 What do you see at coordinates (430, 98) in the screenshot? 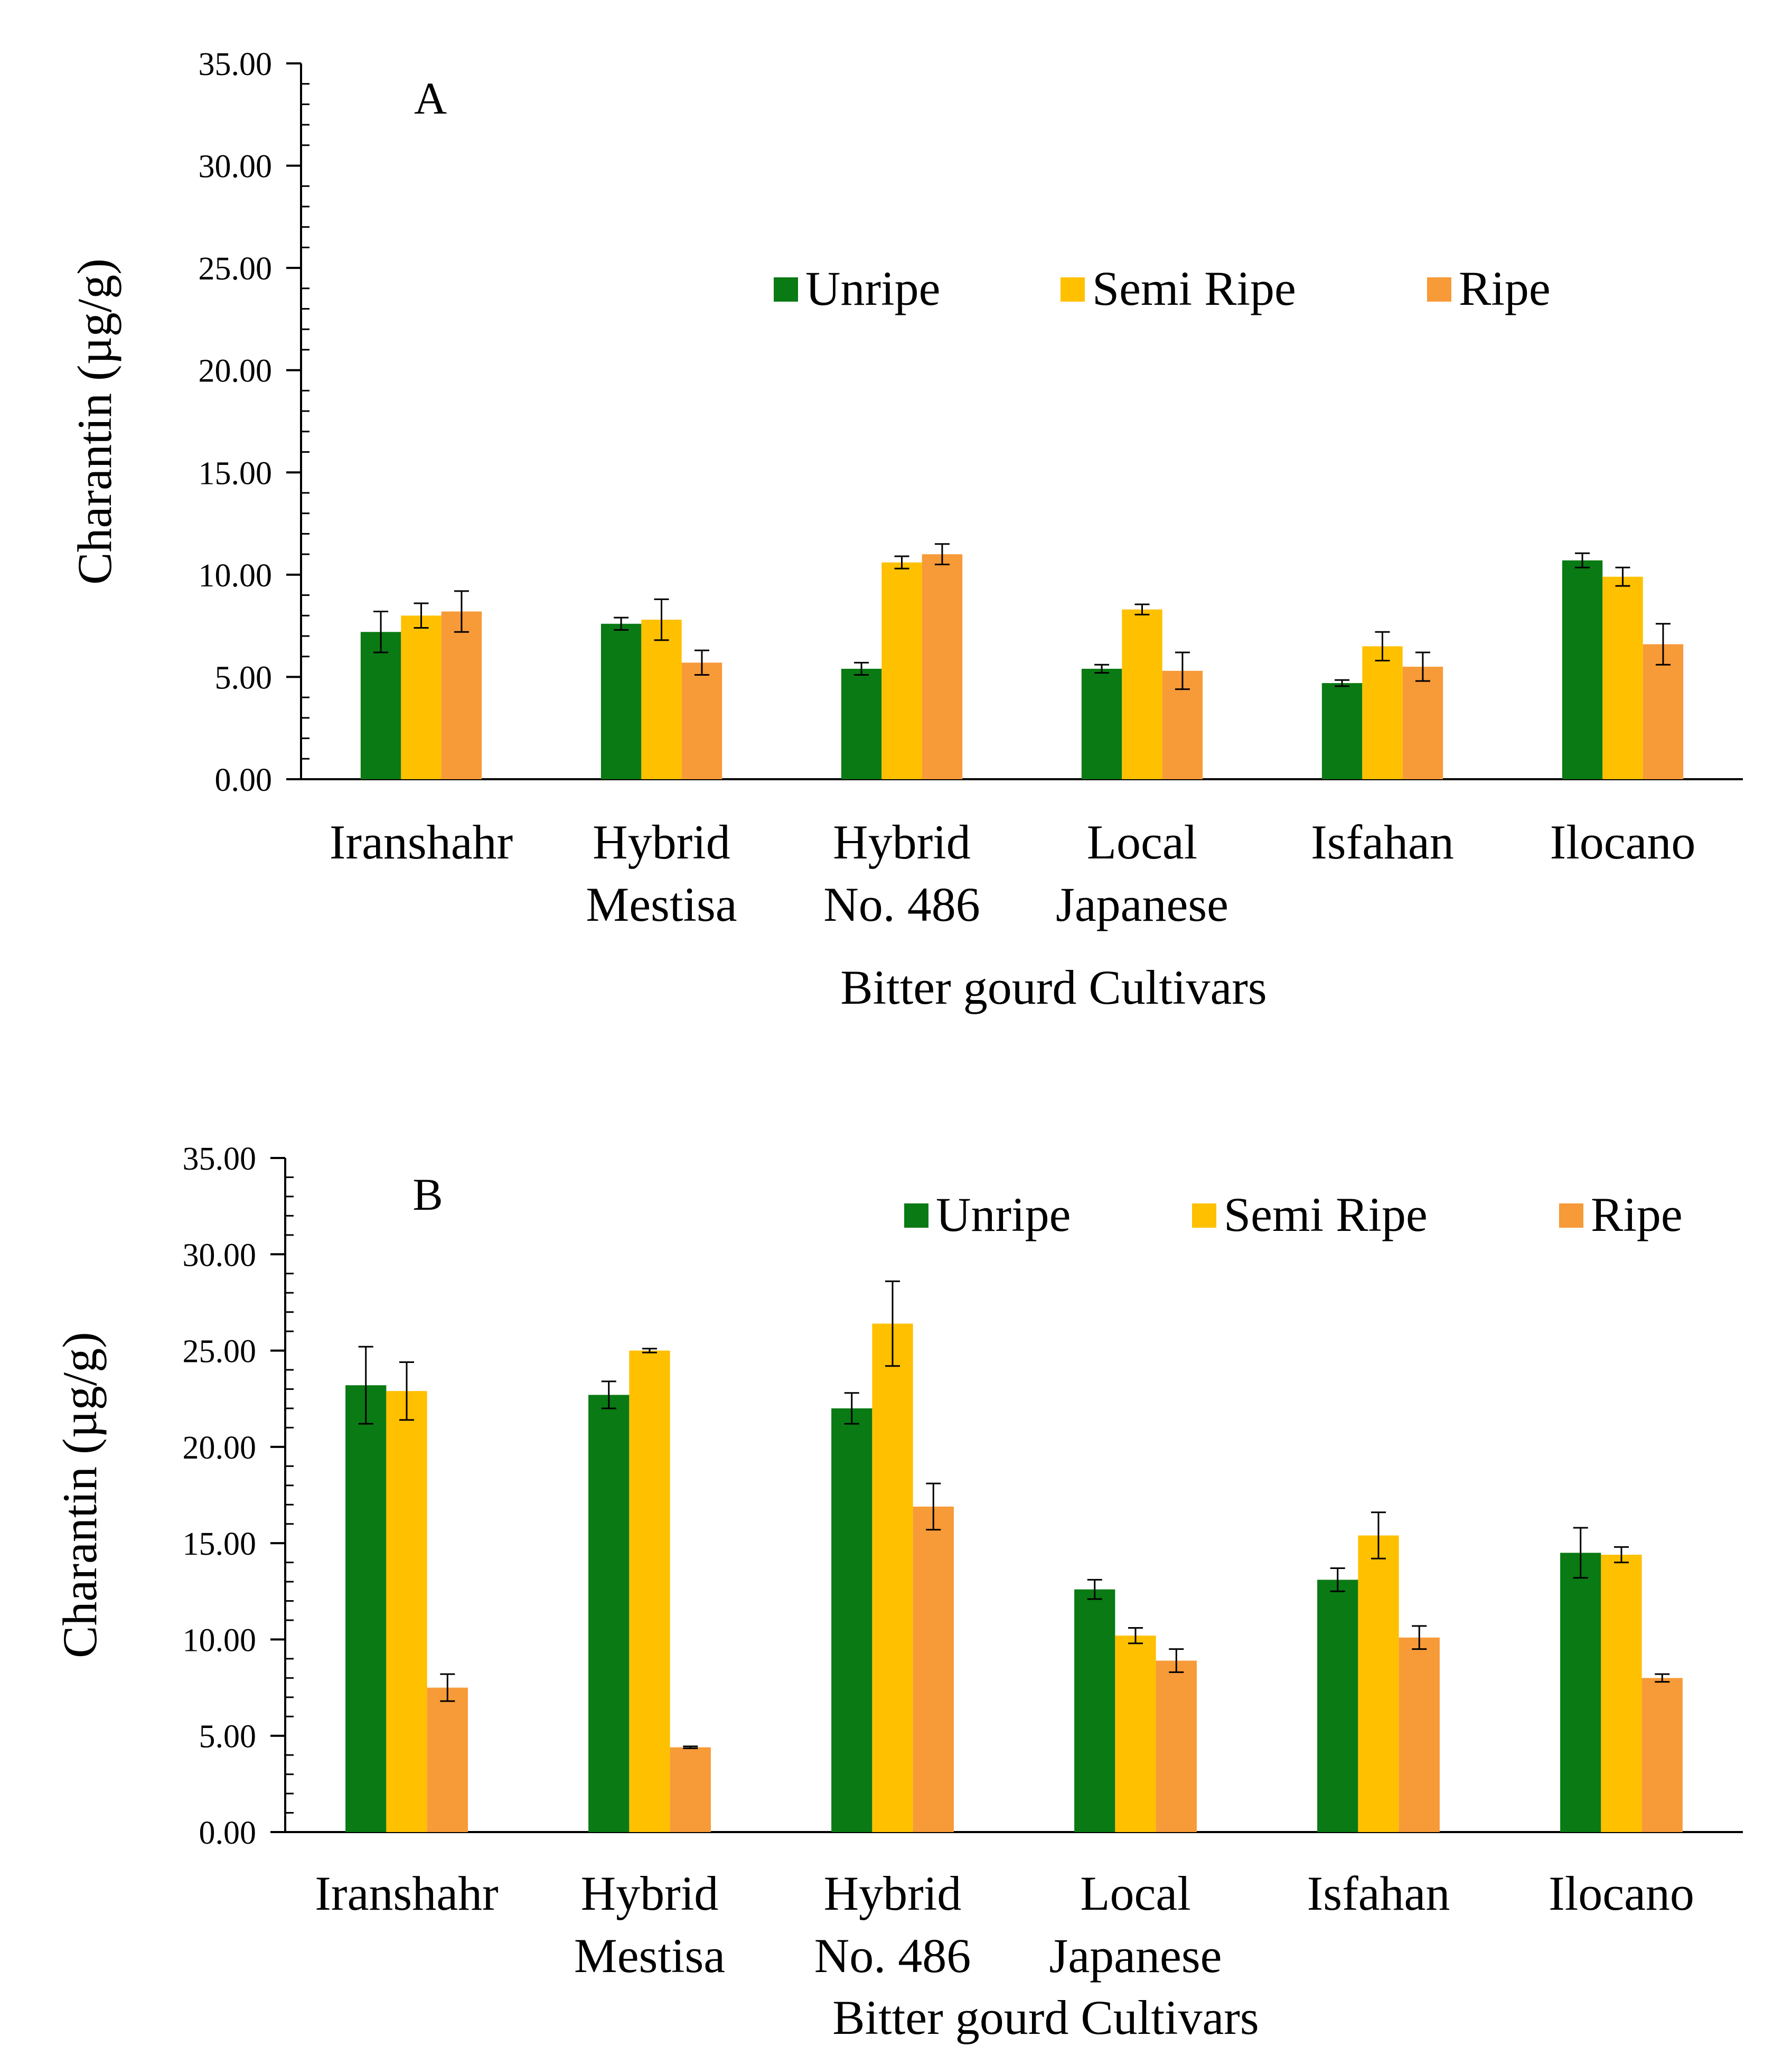
I see `panel-letter: A` at bounding box center [430, 98].